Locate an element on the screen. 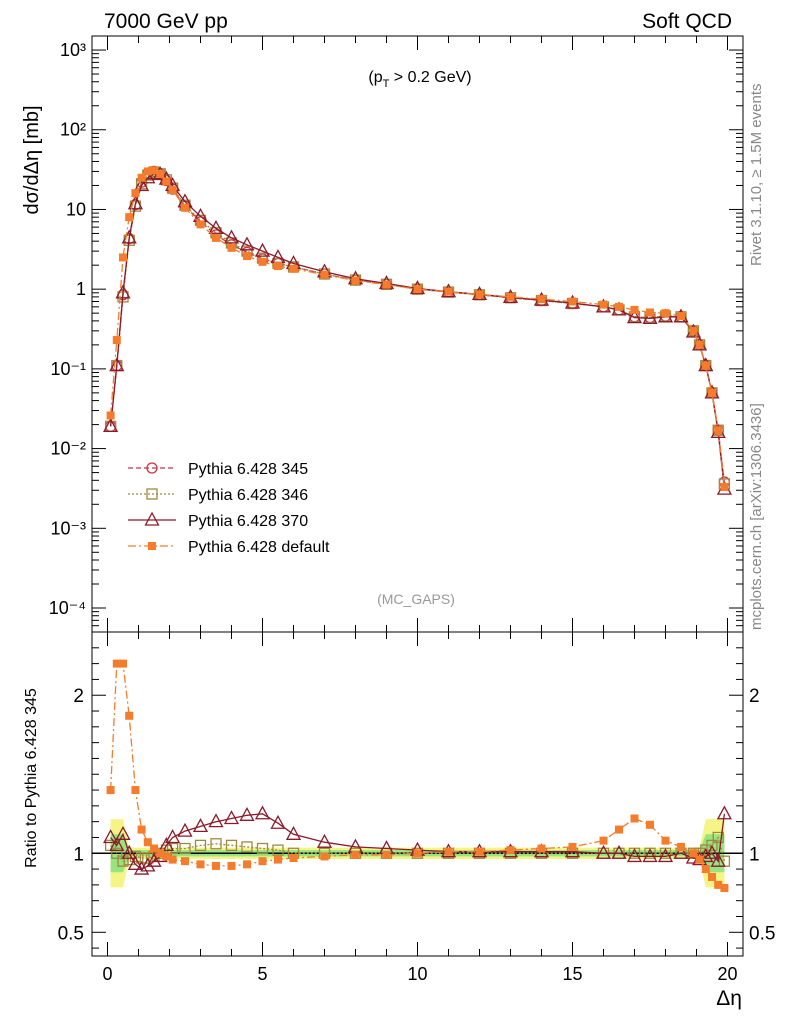 The image size is (786, 1024). ratio-ytick-label-right: 2 is located at coordinates (754, 696).